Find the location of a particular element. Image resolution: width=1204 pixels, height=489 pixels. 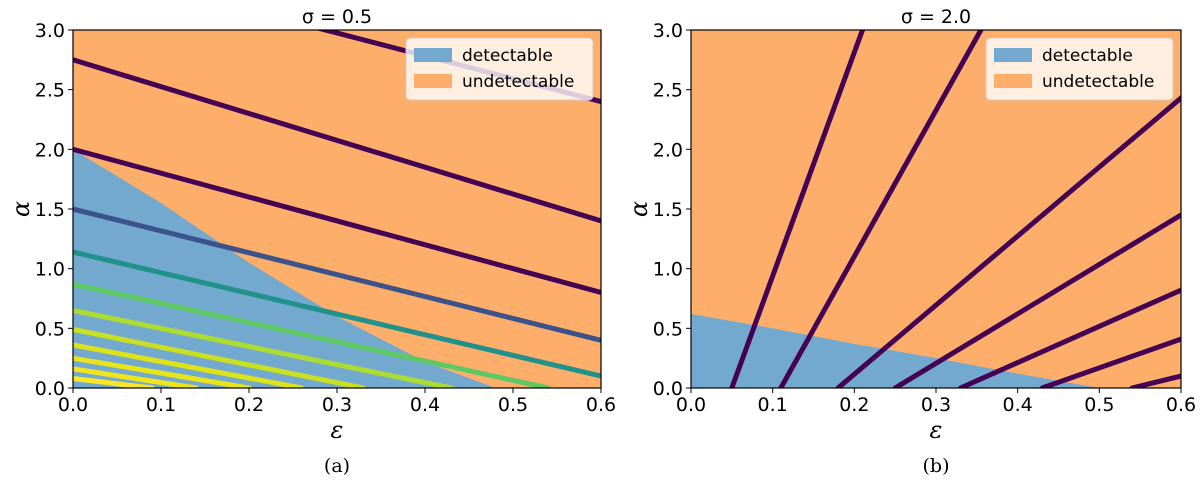

a-title: σ = 0.5 is located at coordinates (337, 17).